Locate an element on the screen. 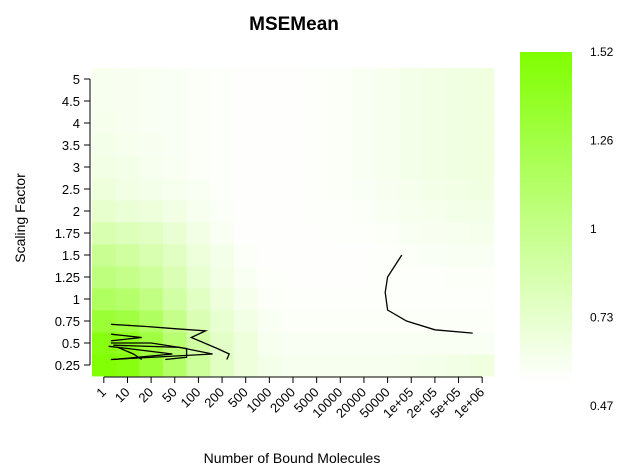 This screenshot has height=472, width=630. y-tick-label: 1 is located at coordinates (76, 299).